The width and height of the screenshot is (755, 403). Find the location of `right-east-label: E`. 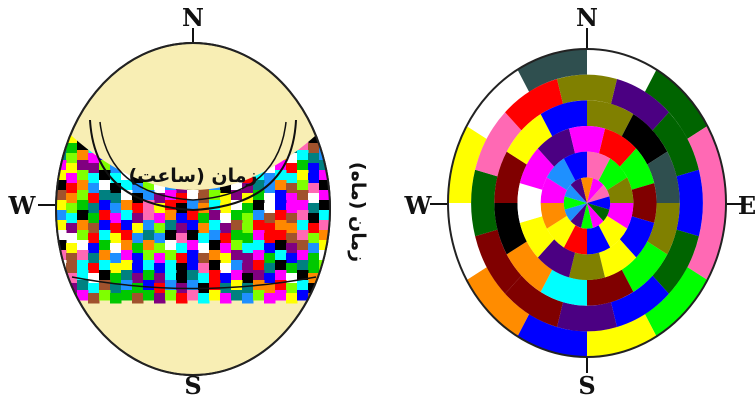

right-east-label: E is located at coordinates (746, 205).